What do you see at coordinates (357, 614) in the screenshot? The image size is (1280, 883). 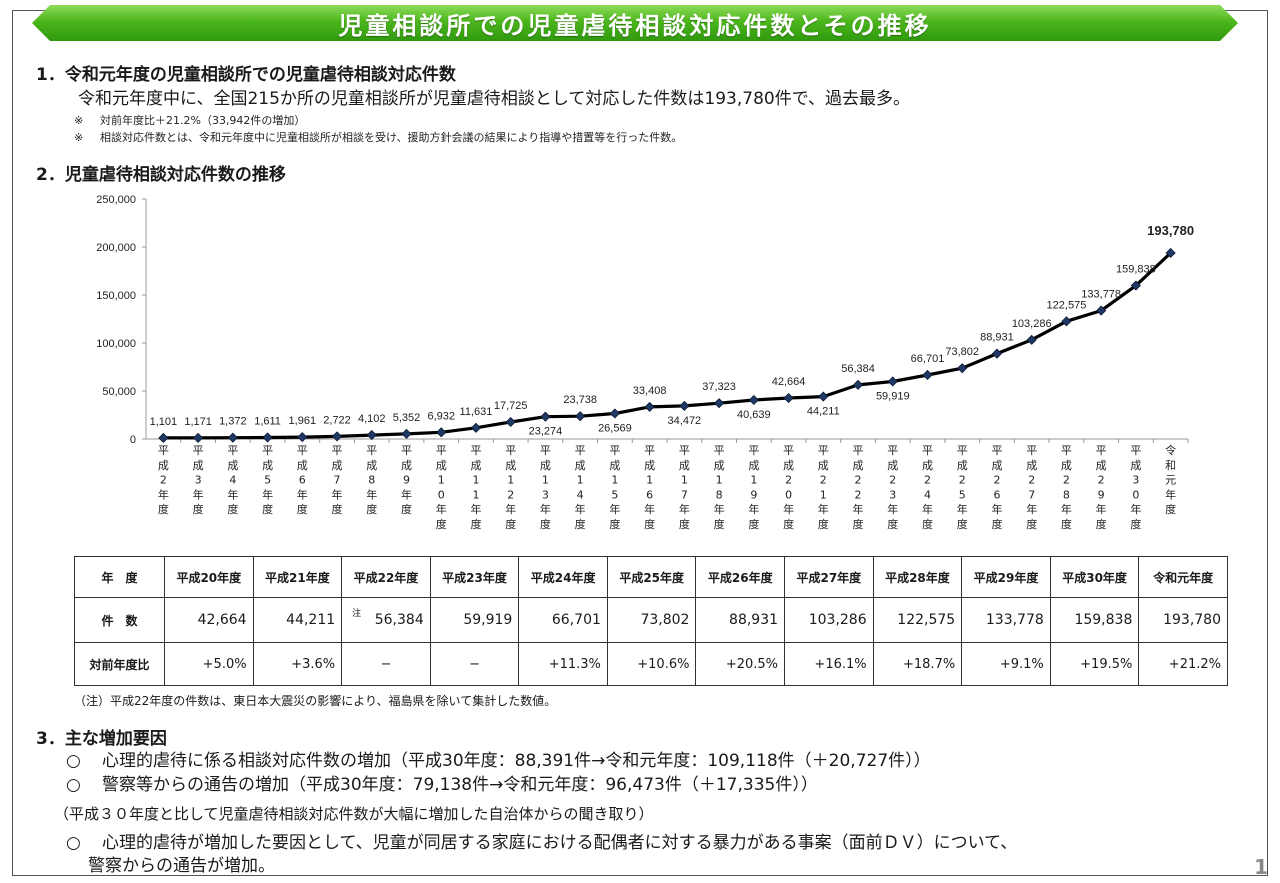 I see `table-note-mark: 注` at bounding box center [357, 614].